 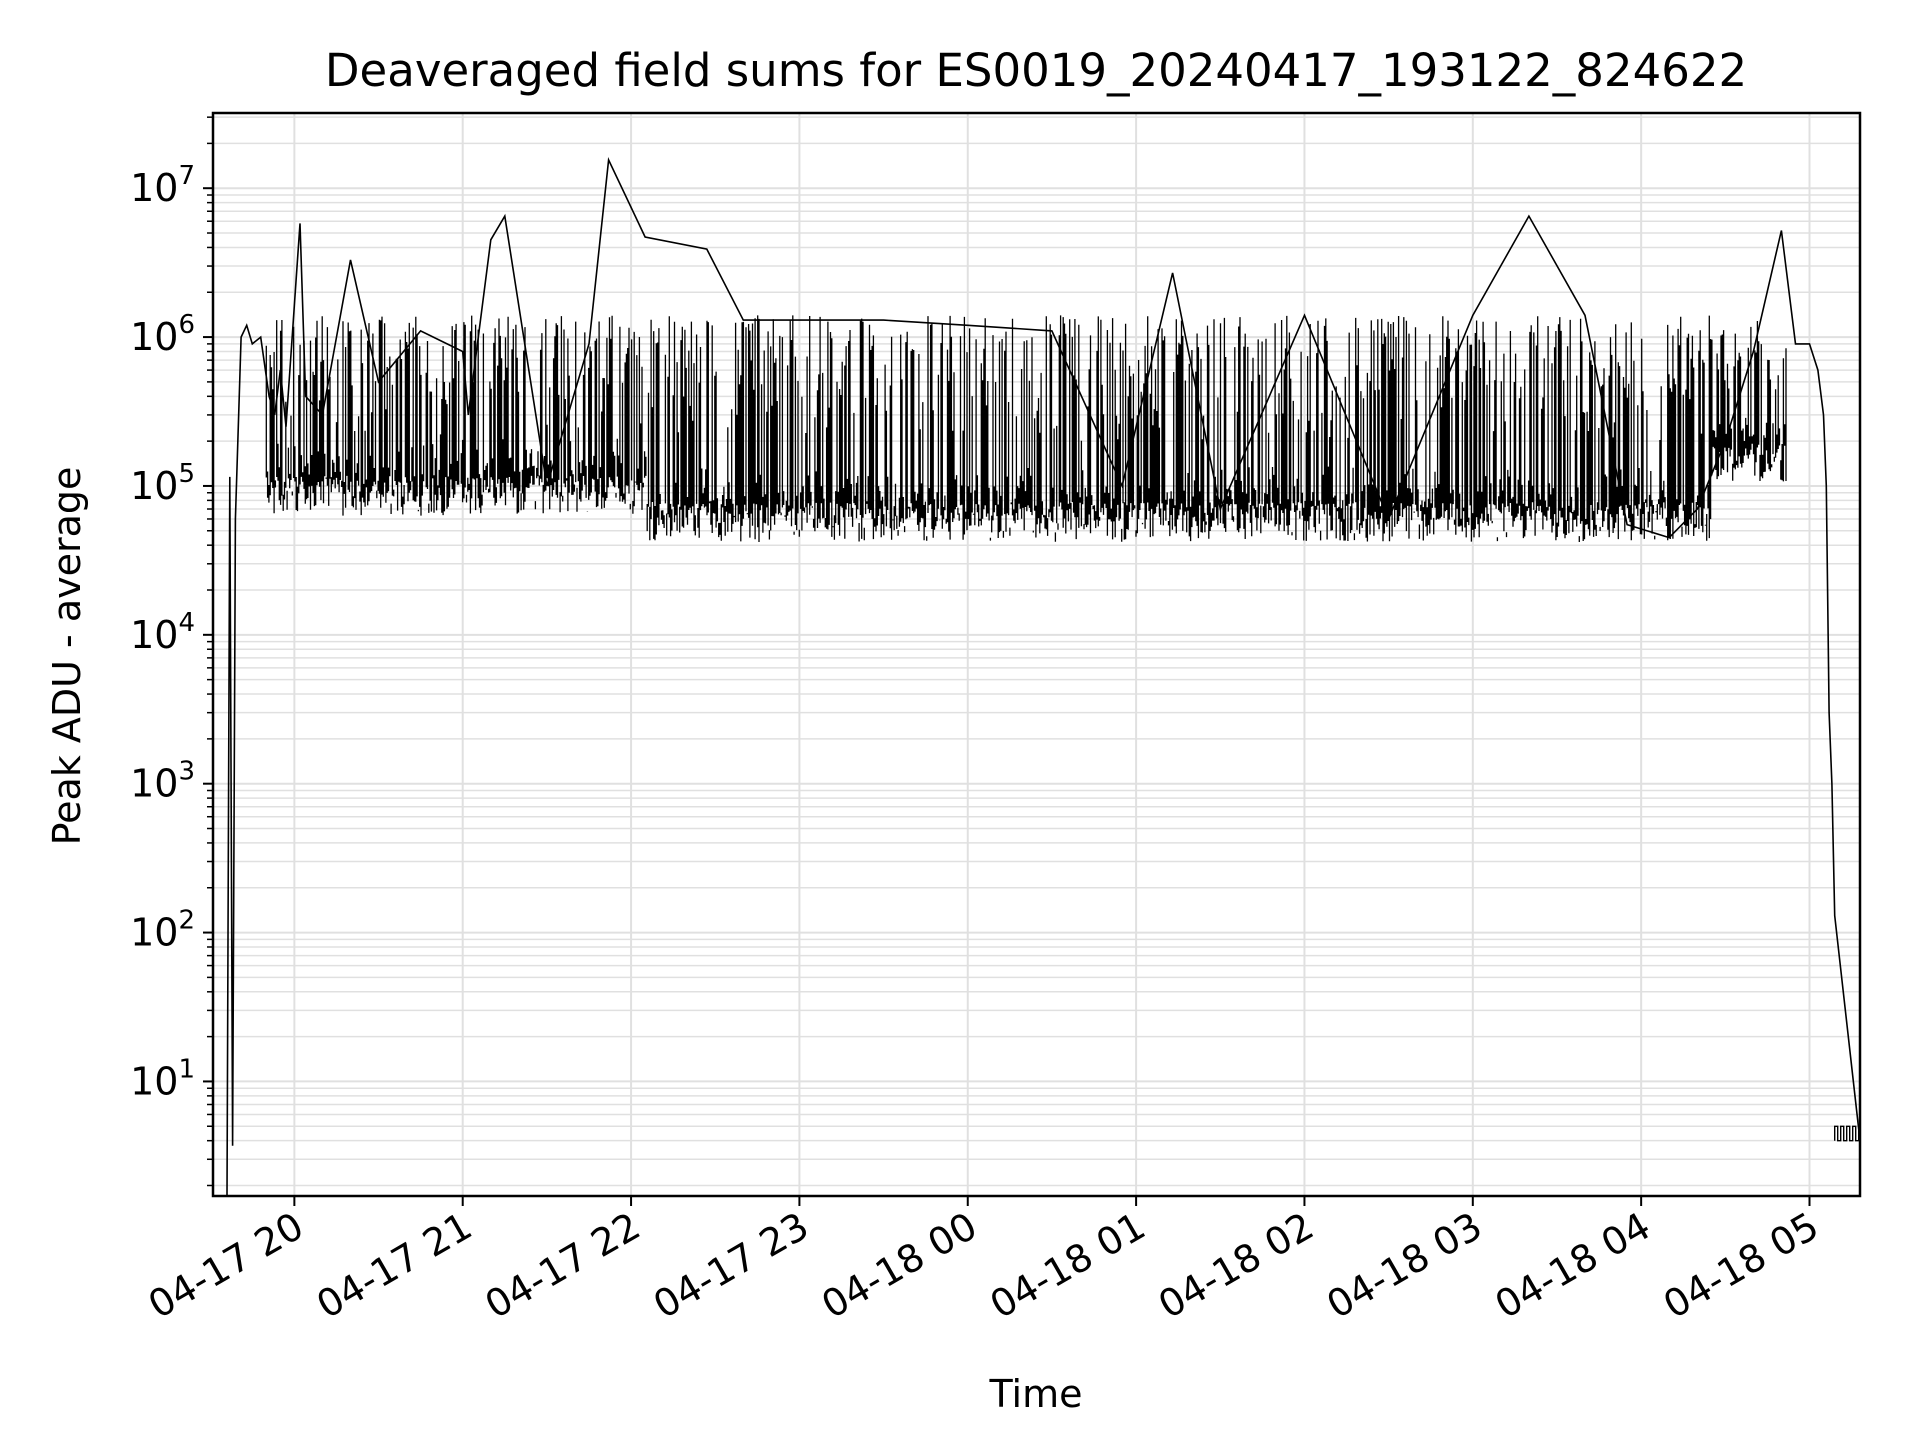 What do you see at coordinates (1847, 1133) in the screenshot?
I see `series-tail` at bounding box center [1847, 1133].